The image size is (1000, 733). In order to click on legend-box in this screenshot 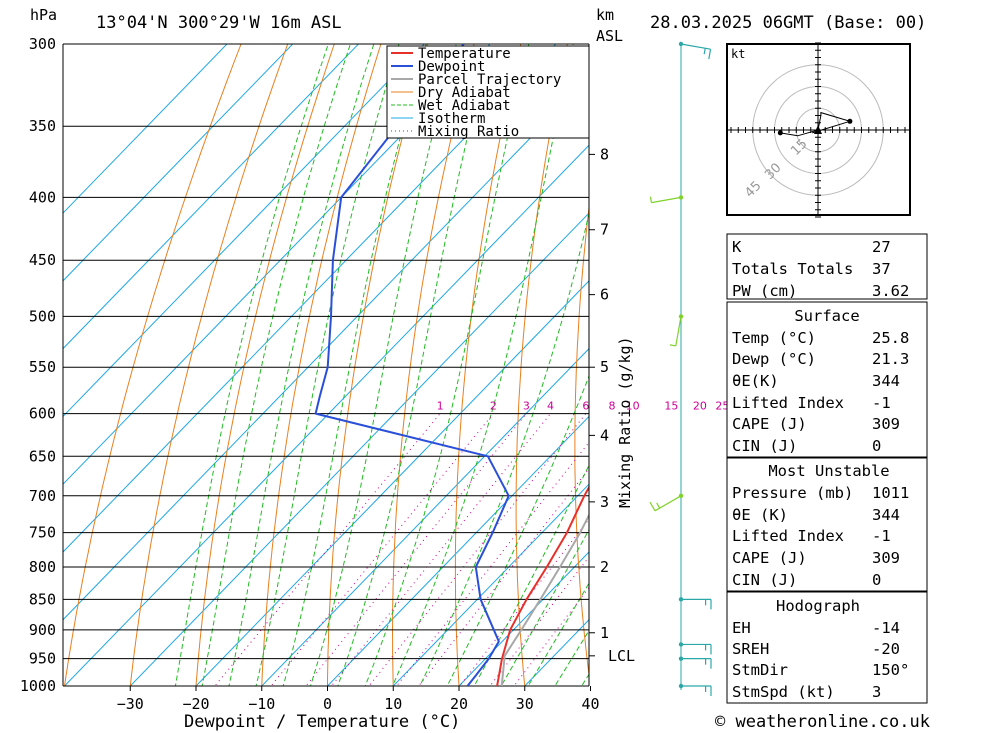, I will do `click(488, 92)`.